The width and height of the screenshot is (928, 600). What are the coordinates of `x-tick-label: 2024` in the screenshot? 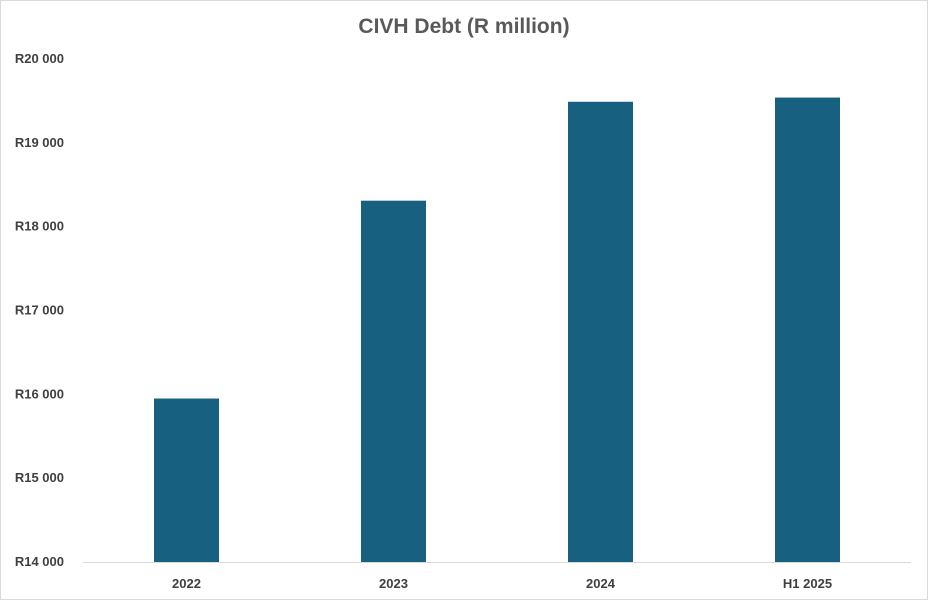 It's located at (601, 583).